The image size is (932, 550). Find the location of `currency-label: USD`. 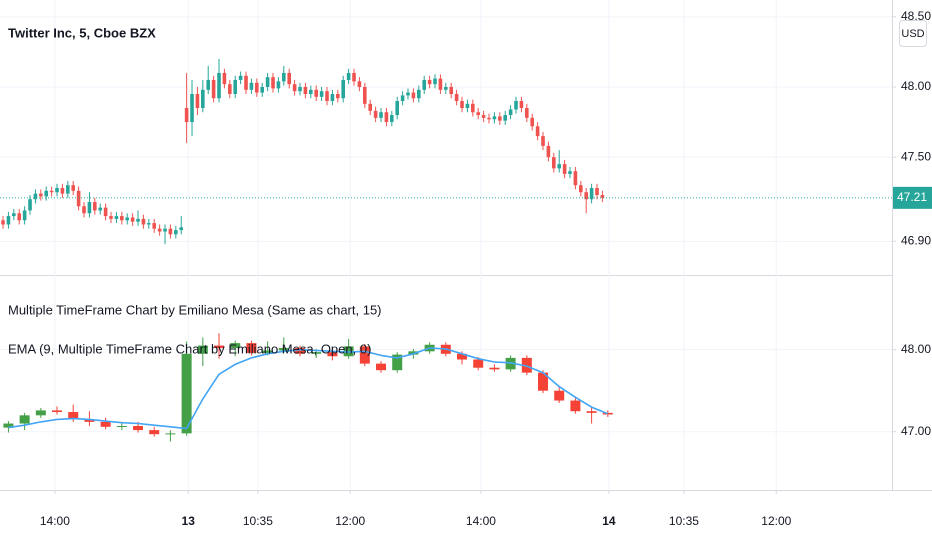

currency-label: USD is located at coordinates (912, 34).